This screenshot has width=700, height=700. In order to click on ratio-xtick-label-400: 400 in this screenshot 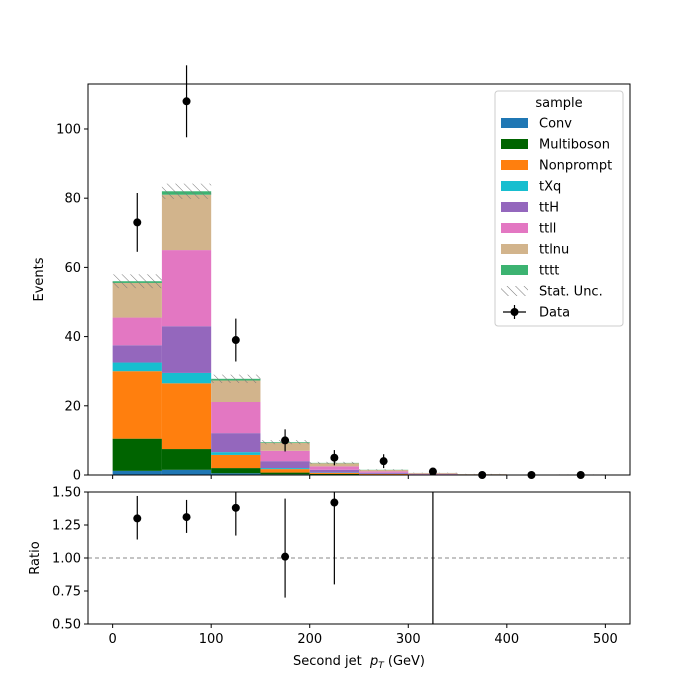, I will do `click(506, 639)`.